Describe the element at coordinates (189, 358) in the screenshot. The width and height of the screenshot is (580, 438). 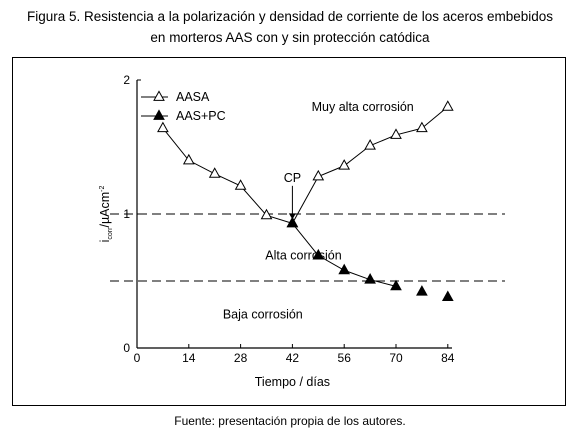
I see `x-tick-label: 14` at that location.